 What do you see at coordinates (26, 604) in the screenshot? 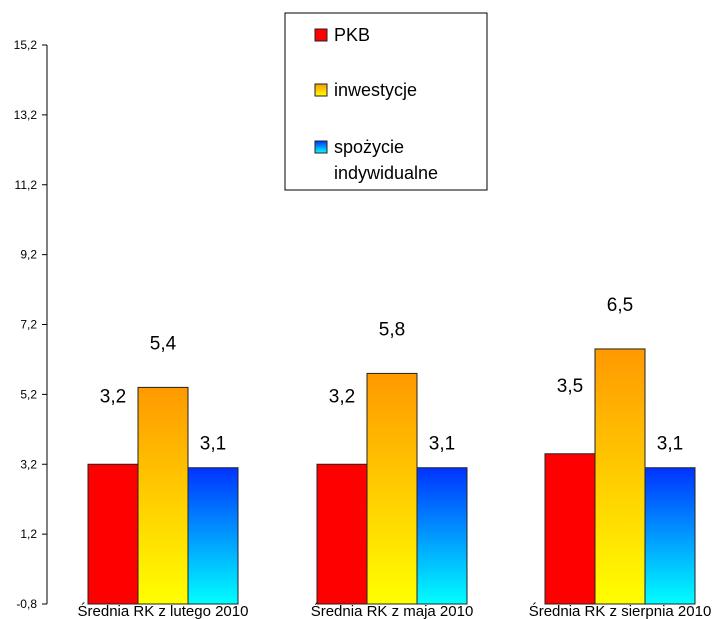
I see `y-tick-label: -0,8` at bounding box center [26, 604].